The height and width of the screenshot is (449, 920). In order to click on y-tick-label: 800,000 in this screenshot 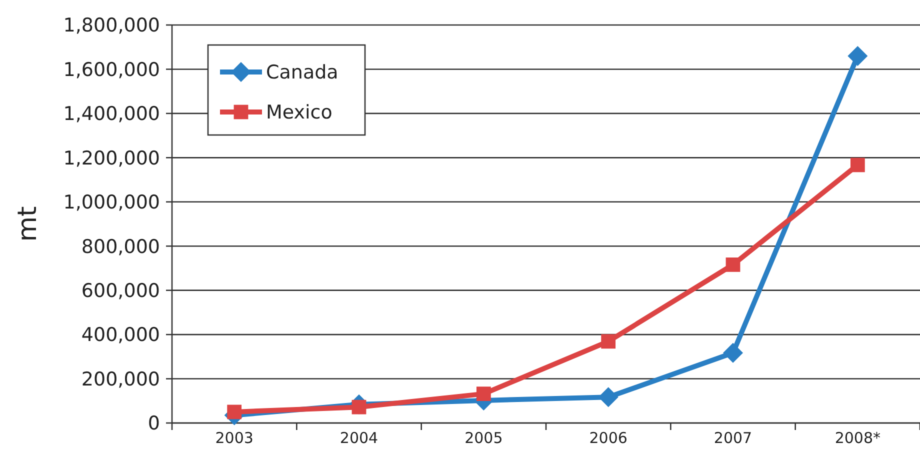, I will do `click(120, 247)`.